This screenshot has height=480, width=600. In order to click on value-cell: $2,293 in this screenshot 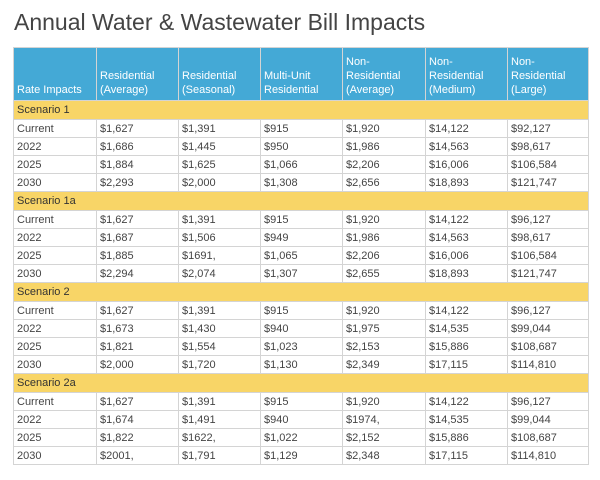, I will do `click(137, 182)`.